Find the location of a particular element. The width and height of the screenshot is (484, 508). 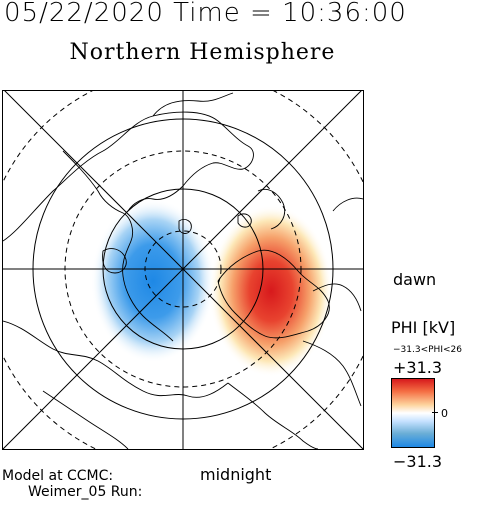

colorbar-title: PHI [kV] is located at coordinates (423, 327).